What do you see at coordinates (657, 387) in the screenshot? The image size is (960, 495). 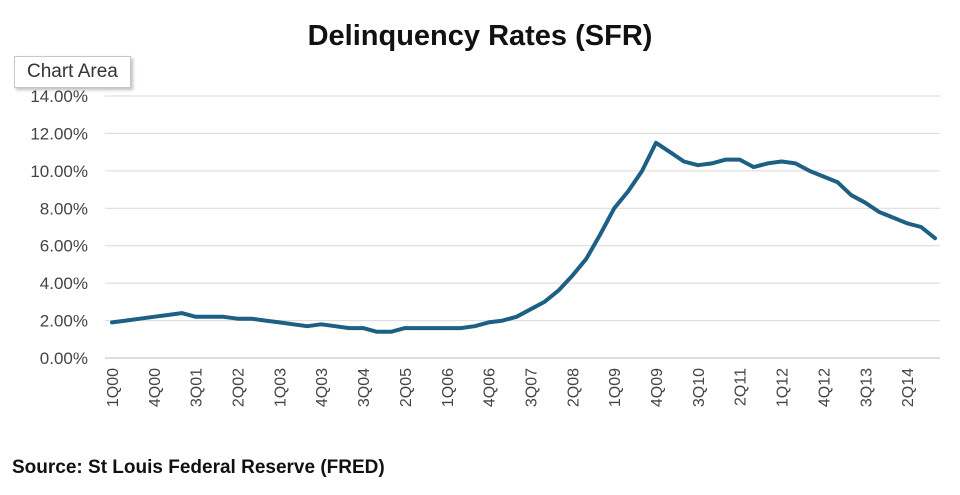 I see `x-tick-label: 4Q09` at bounding box center [657, 387].